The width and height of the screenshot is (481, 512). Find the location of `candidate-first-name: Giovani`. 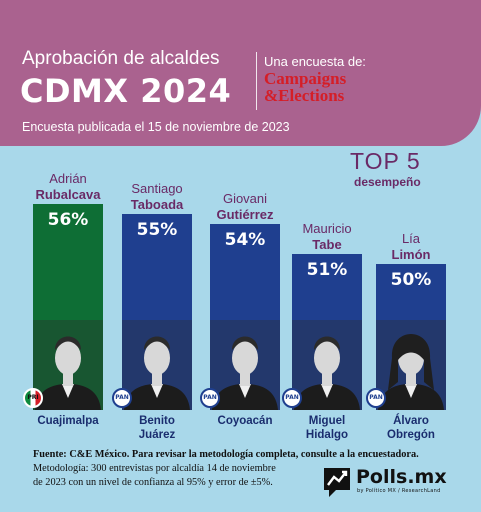

candidate-first-name: Giovani is located at coordinates (245, 198).